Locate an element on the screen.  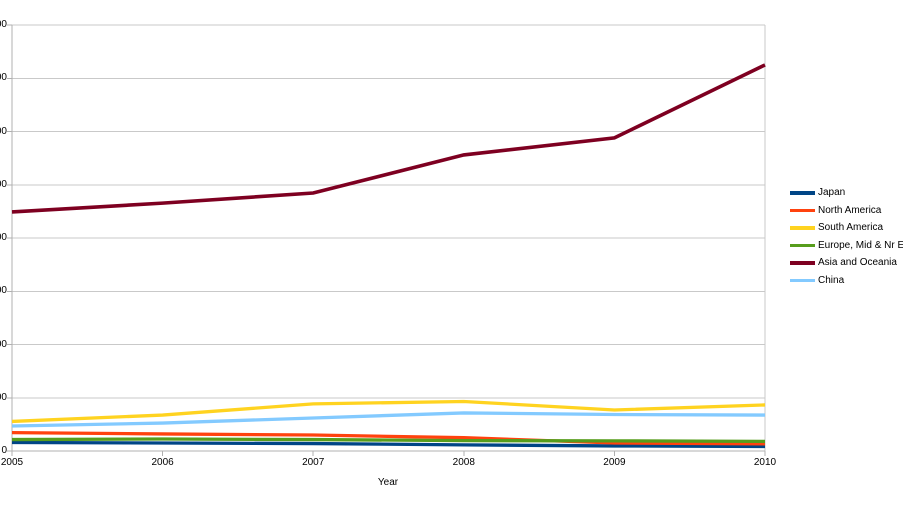
y-axis-label: 3000 is located at coordinates (3, 291).